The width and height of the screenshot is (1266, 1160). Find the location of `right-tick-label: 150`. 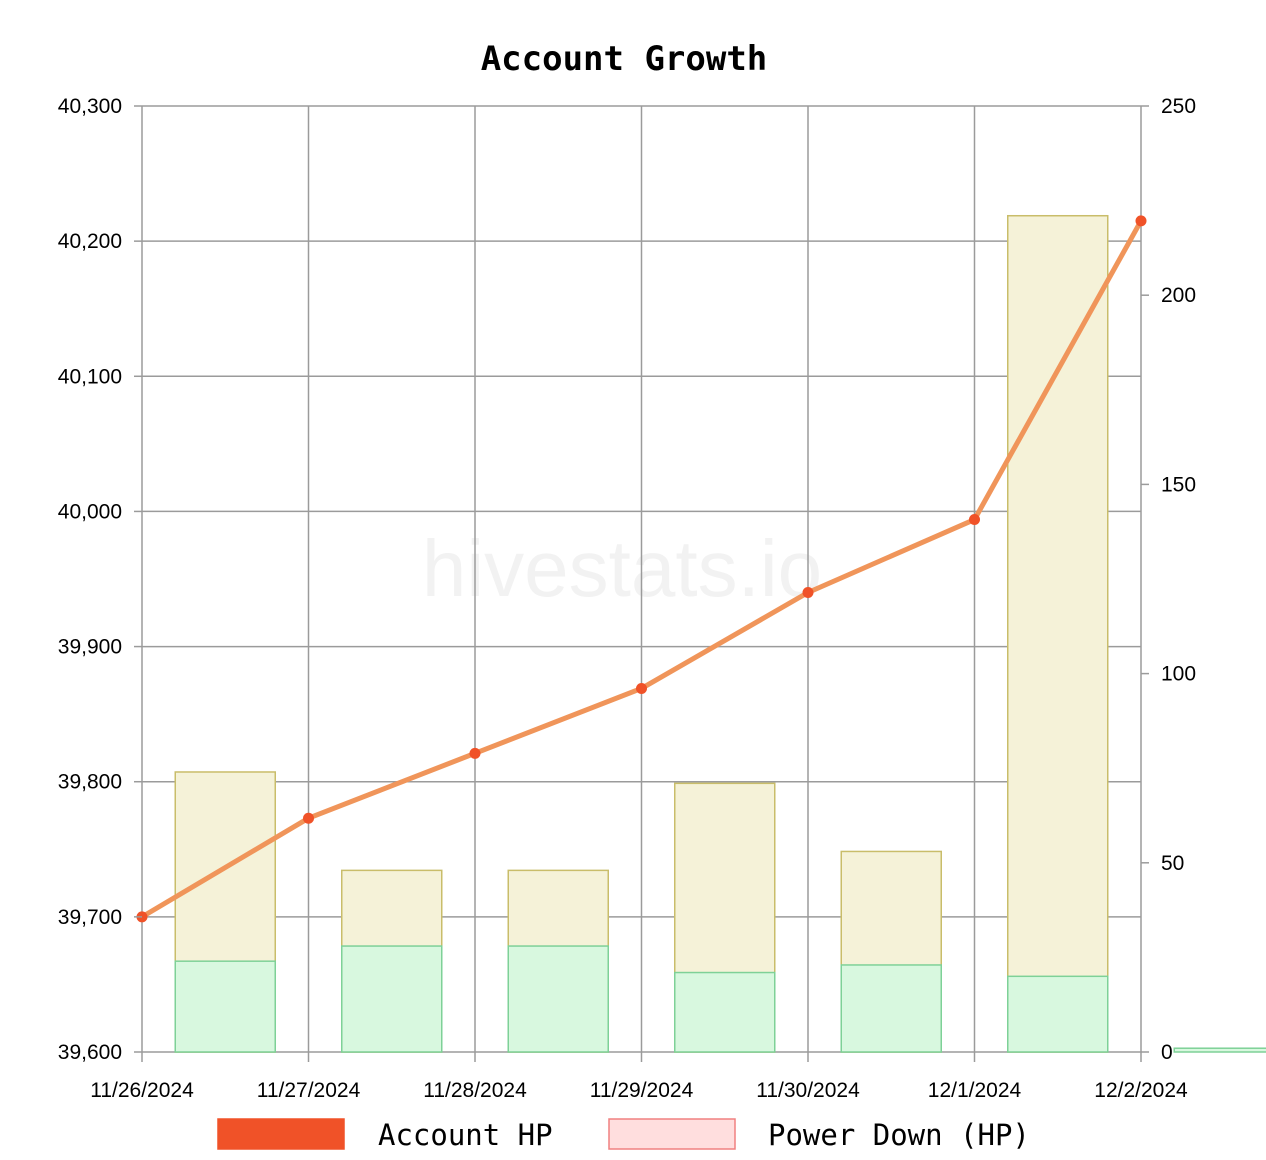

right-tick-label: 150 is located at coordinates (1178, 484).